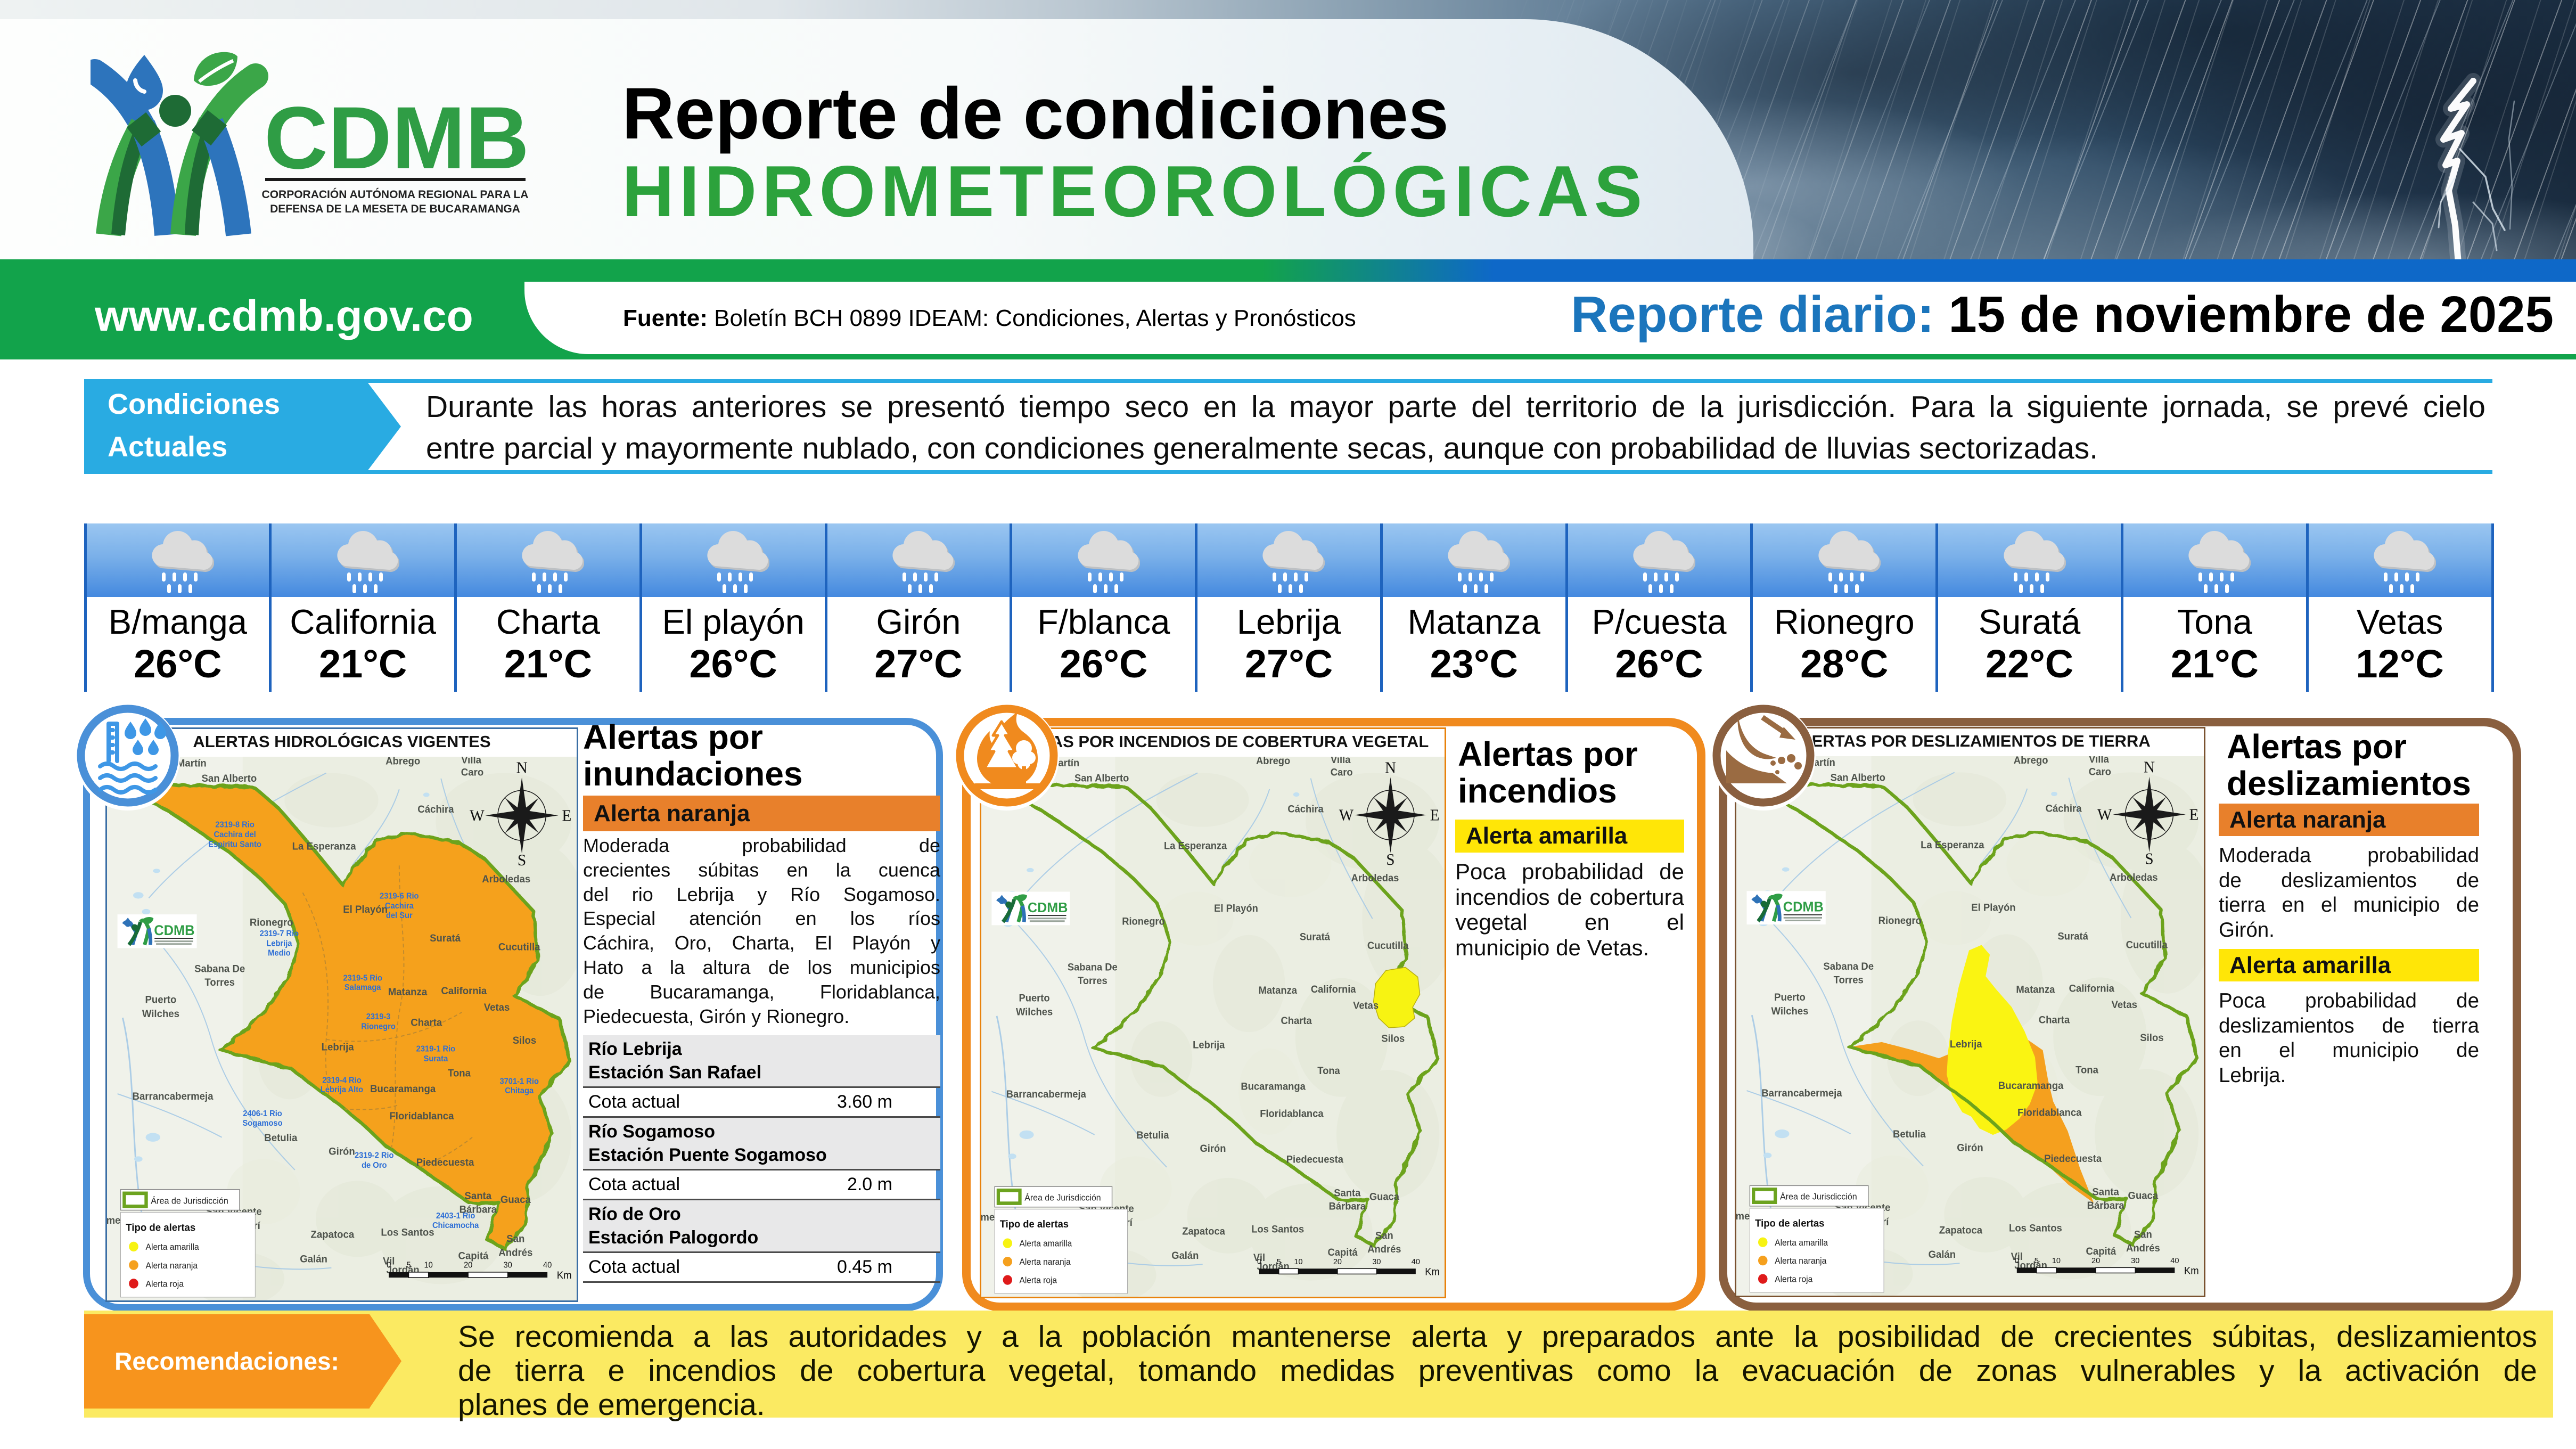  Describe the element at coordinates (395, 194) in the screenshot. I see `svg-text:CORPORACIÓN AUTÓNOMA REGIONAL: CORPORACIÓN AUTÓNOMA REGIONAL PARA LA` at that location.